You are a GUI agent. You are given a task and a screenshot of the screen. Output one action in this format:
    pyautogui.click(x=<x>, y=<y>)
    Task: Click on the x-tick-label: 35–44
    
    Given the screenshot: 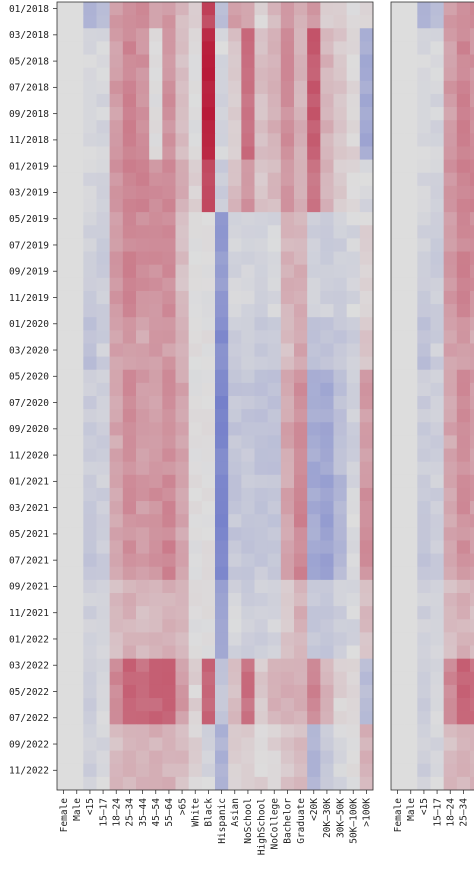 What is the action you would take?
    pyautogui.click(x=143, y=812)
    